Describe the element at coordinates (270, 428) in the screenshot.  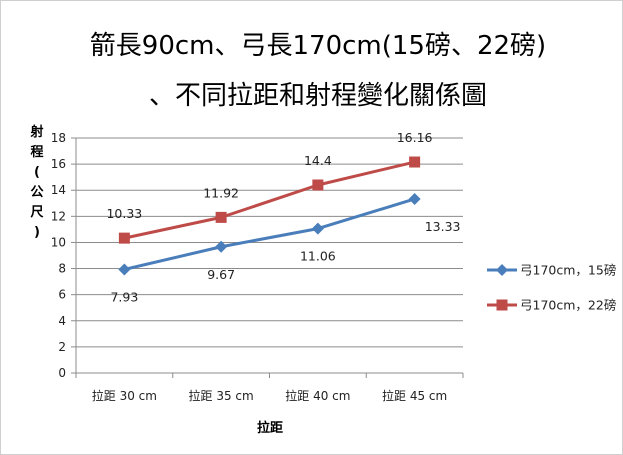
I see `x-axis-title: 拉距` at that location.